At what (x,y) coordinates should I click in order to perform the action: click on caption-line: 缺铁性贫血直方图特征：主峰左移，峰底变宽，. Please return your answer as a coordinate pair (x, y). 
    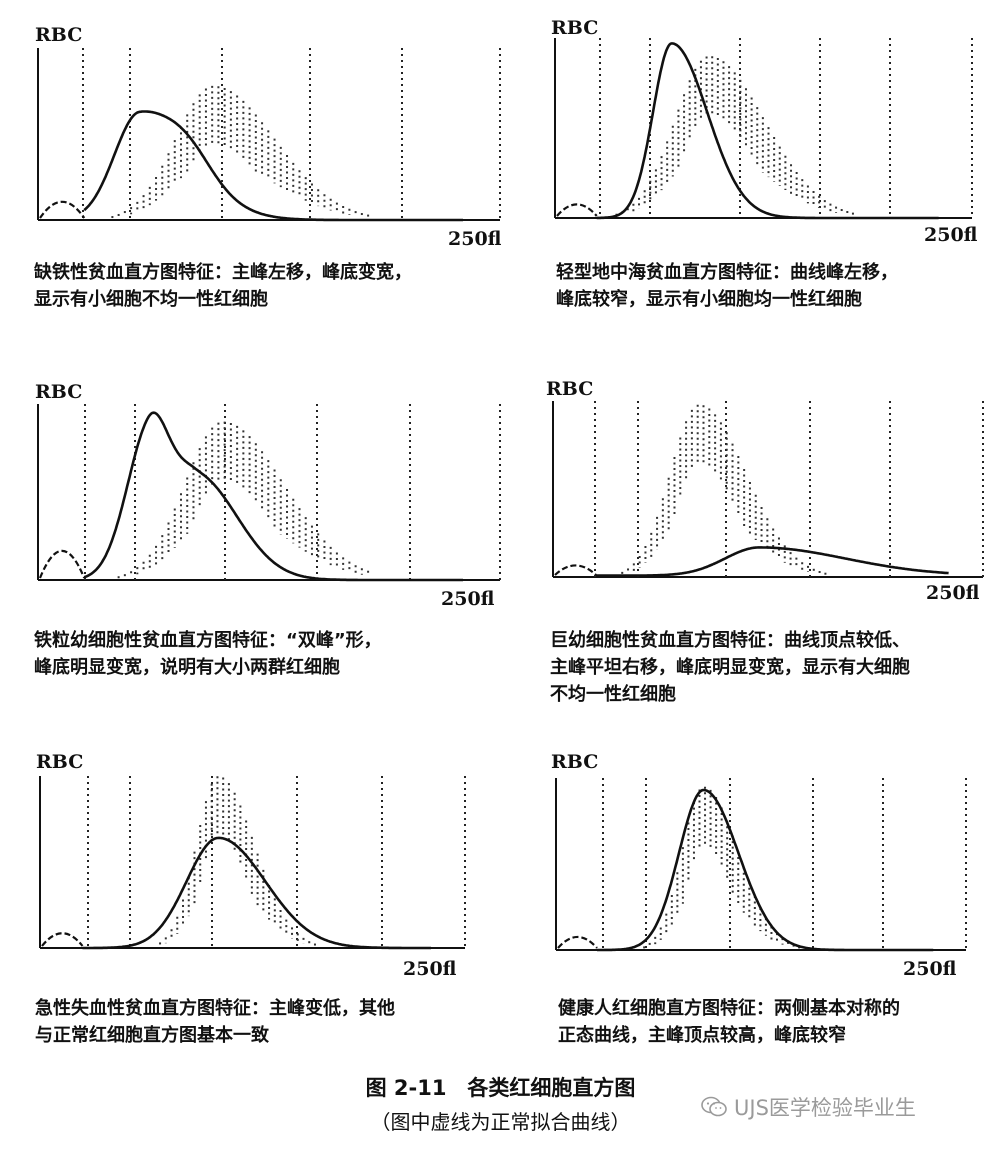
    Looking at the image, I should click on (223, 272).